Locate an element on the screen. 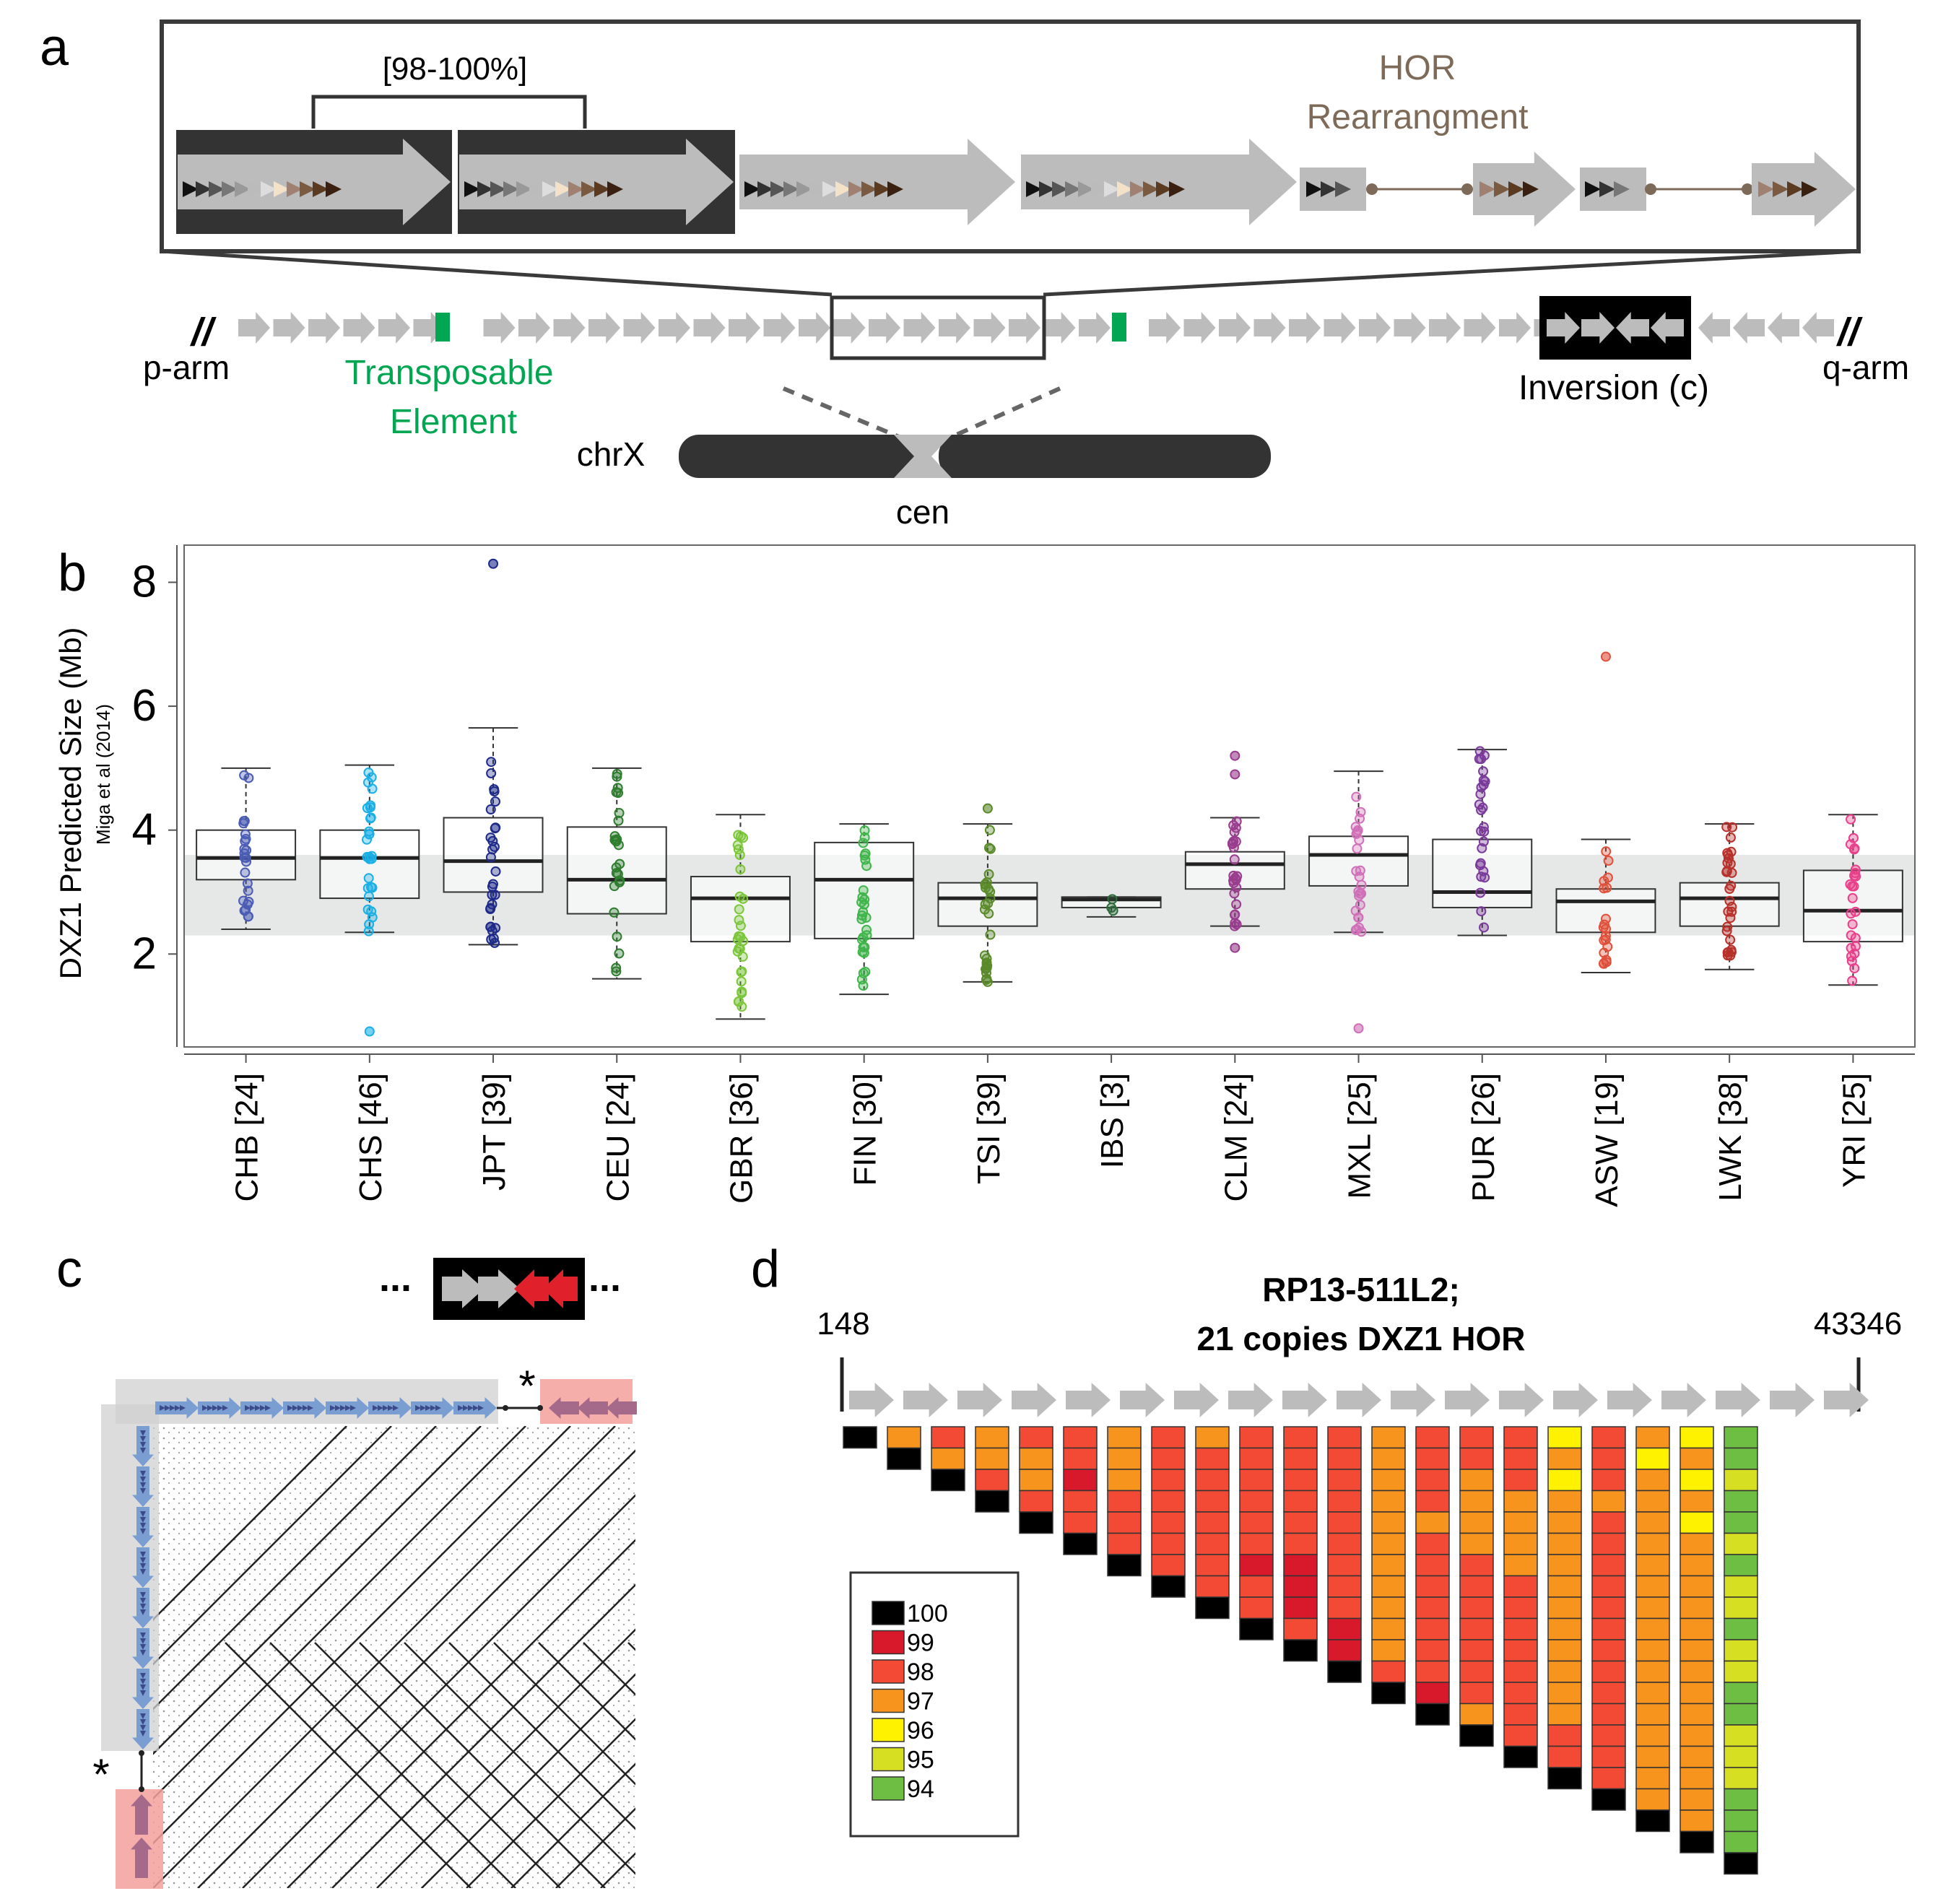 The height and width of the screenshot is (1904, 1938). array-arrow-reverse is located at coordinates (1749, 328).